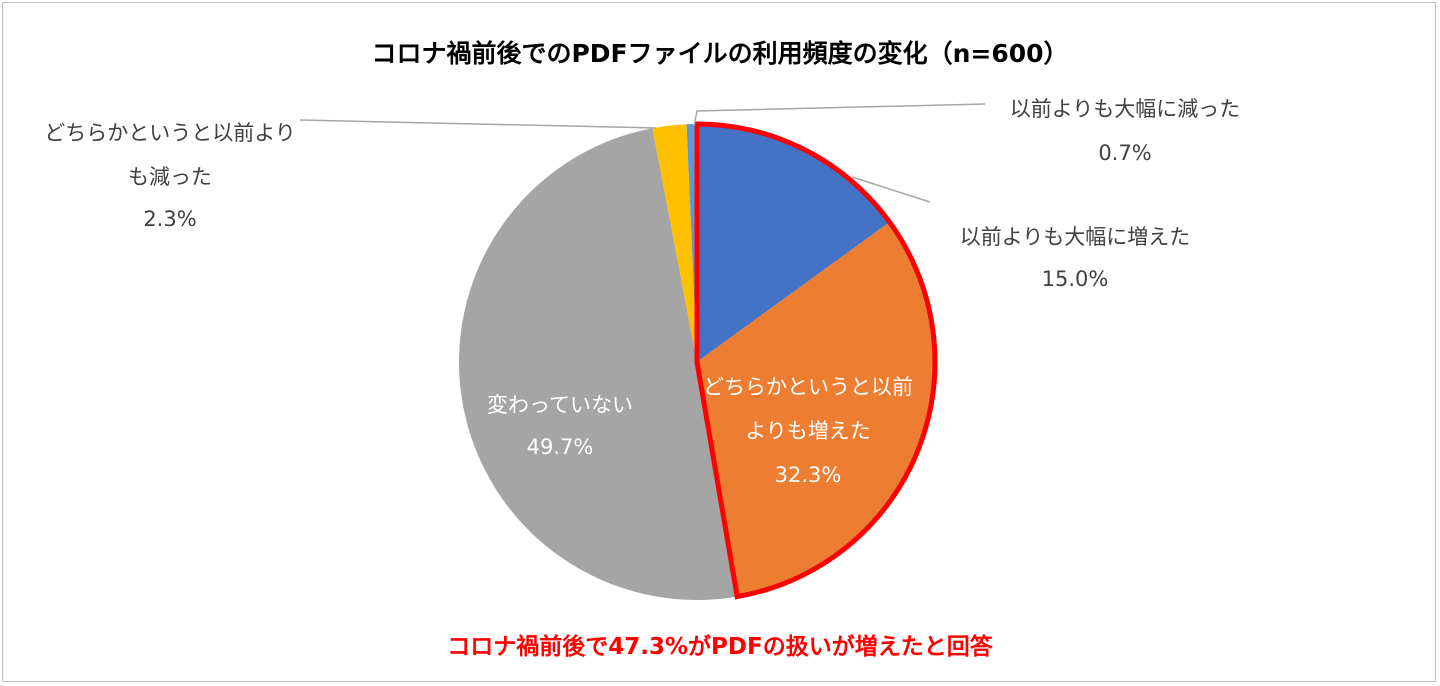  I want to click on annotation-note: コロナ禍前後で47.3%がPDFの扱いが増えたと回答, so click(720, 646).